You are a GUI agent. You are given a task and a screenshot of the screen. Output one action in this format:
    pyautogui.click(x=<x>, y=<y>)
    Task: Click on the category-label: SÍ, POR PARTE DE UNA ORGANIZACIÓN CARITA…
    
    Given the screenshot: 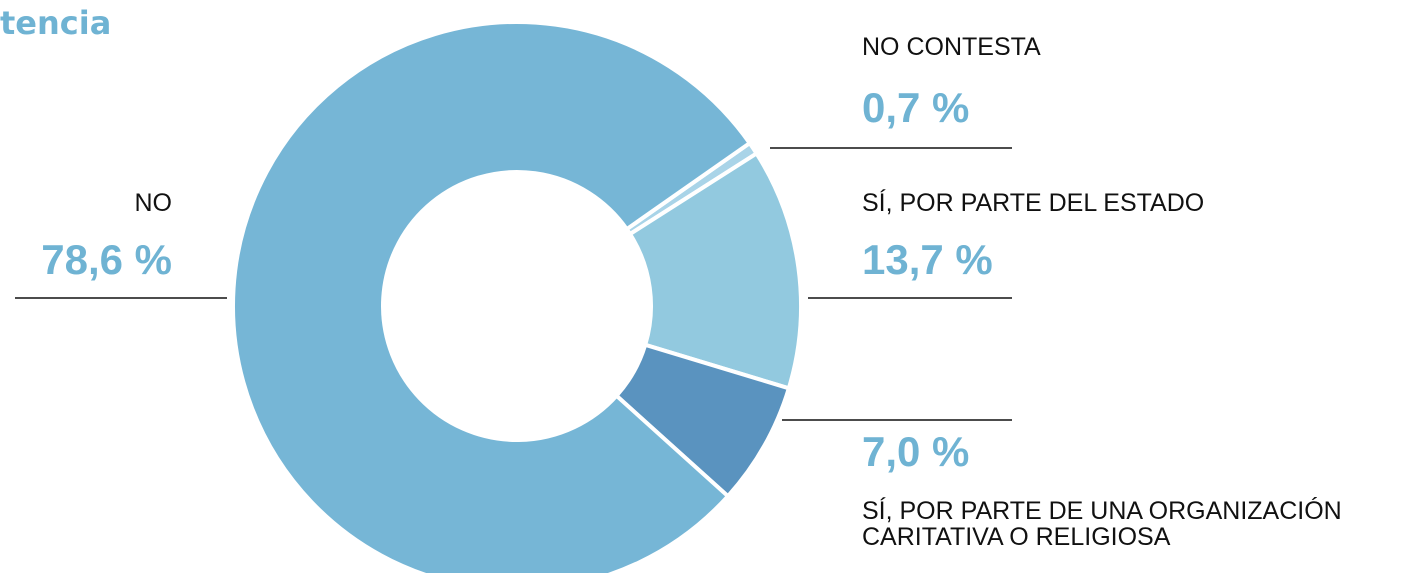 What is the action you would take?
    pyautogui.click(x=1102, y=524)
    